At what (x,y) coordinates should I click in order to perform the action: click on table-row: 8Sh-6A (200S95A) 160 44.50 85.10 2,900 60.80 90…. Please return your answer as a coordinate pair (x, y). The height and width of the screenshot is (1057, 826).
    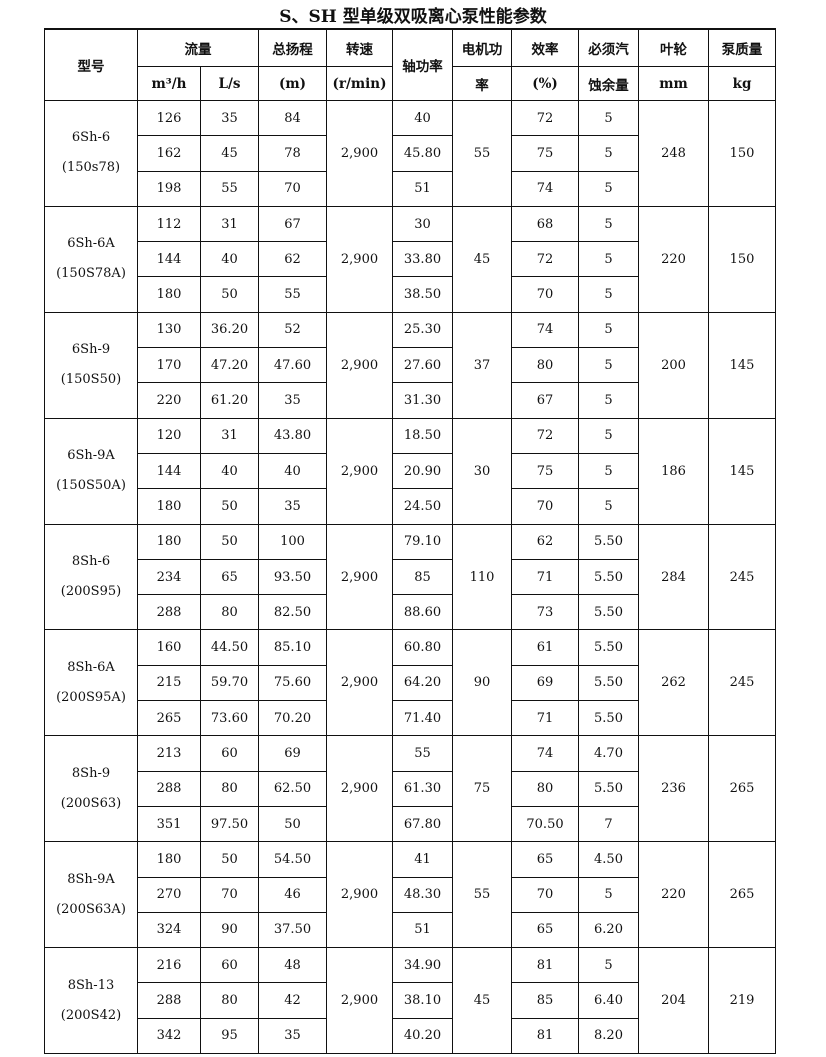
    Looking at the image, I should click on (410, 683).